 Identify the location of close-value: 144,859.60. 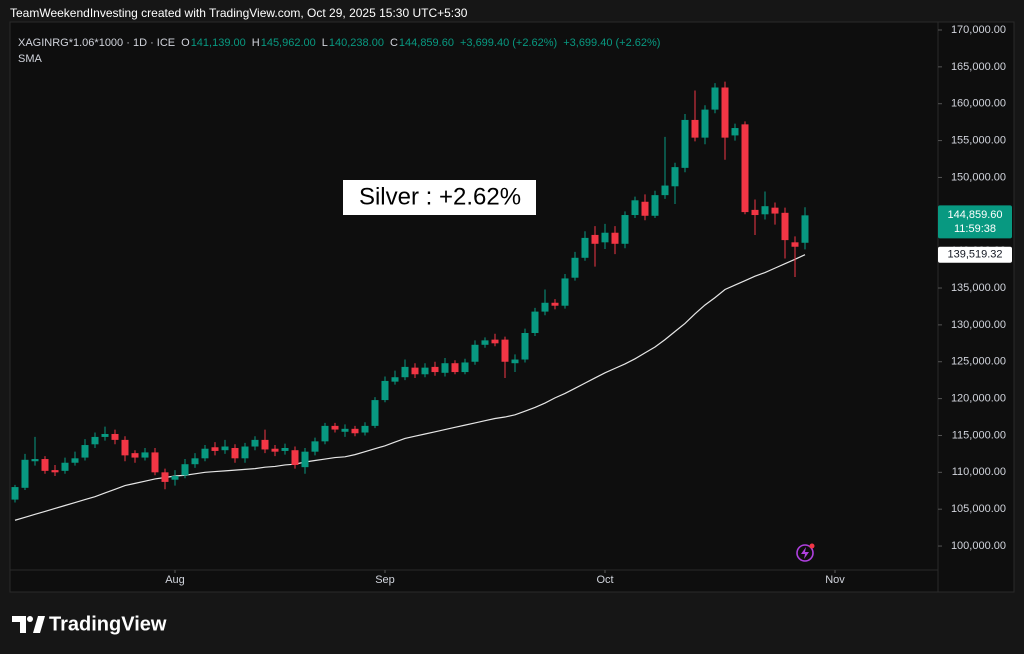
(426, 43).